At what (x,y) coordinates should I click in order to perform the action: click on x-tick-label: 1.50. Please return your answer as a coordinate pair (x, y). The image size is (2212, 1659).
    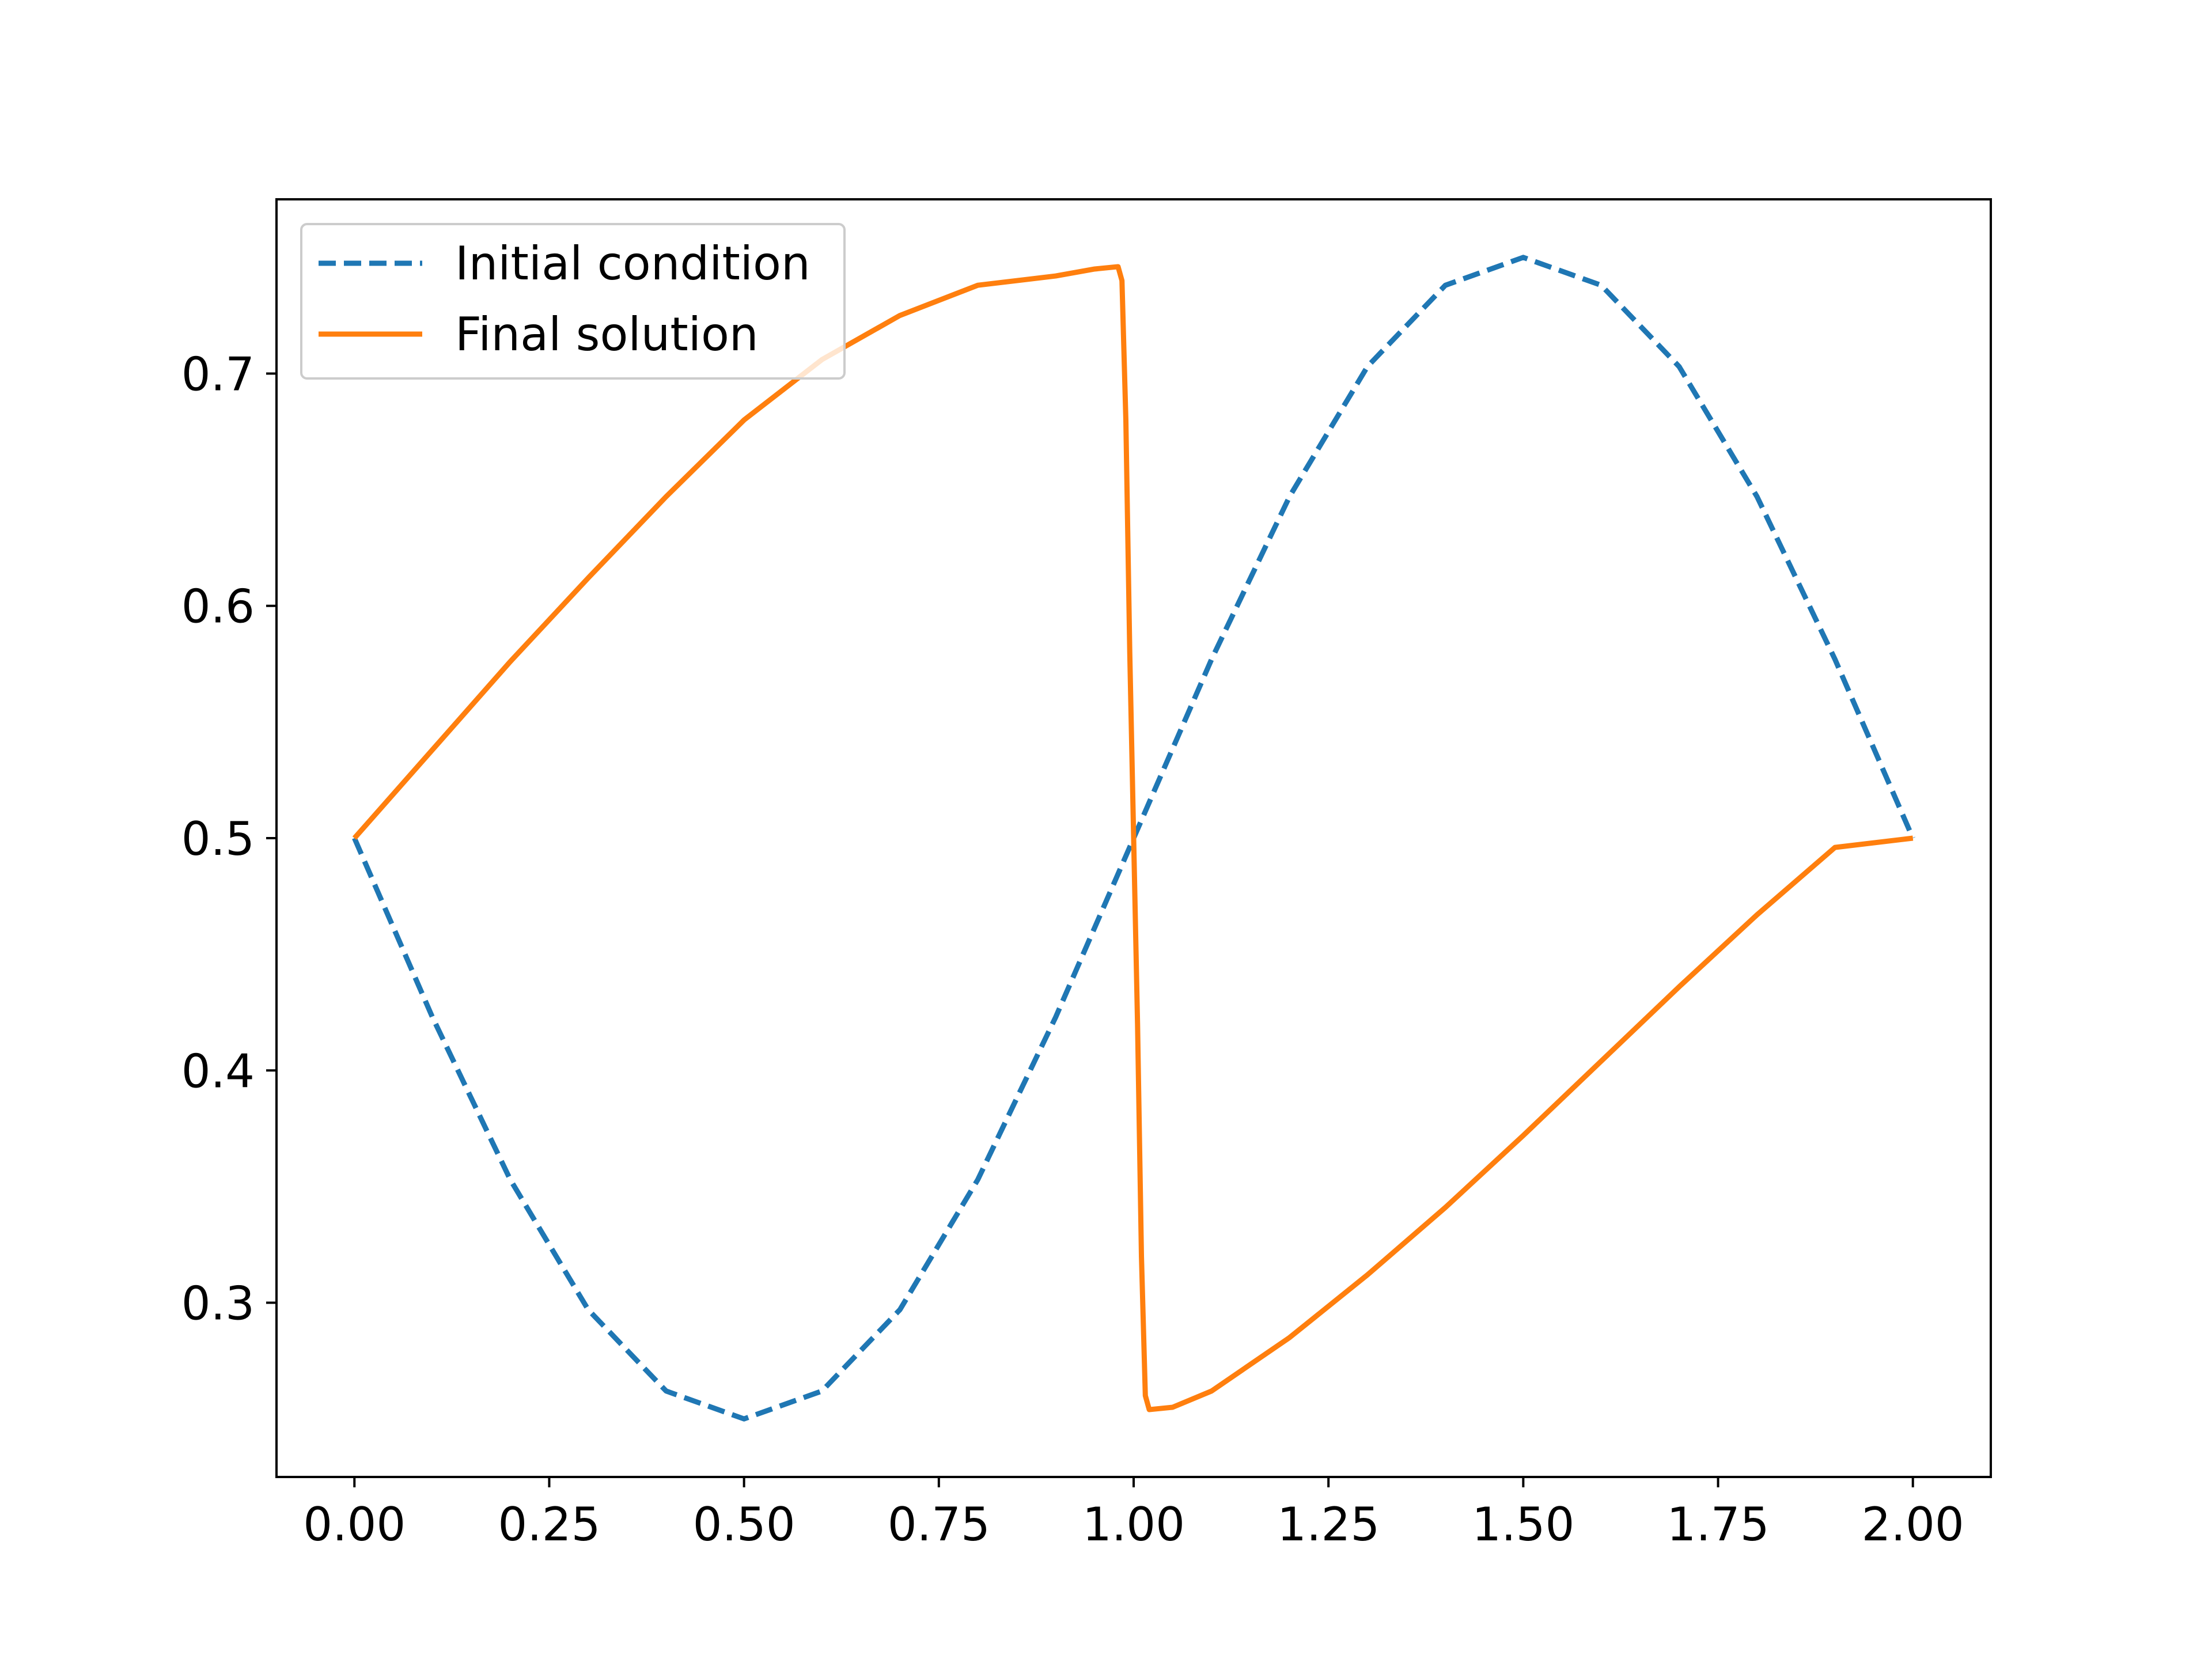
    Looking at the image, I should click on (1523, 1524).